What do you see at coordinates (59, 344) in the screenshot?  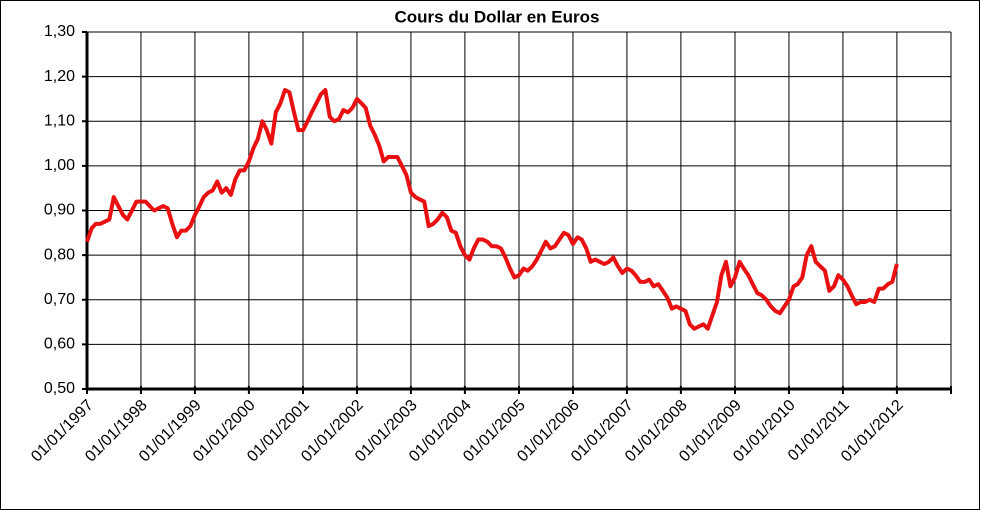 I see `y-tick-label: 0,60` at bounding box center [59, 344].